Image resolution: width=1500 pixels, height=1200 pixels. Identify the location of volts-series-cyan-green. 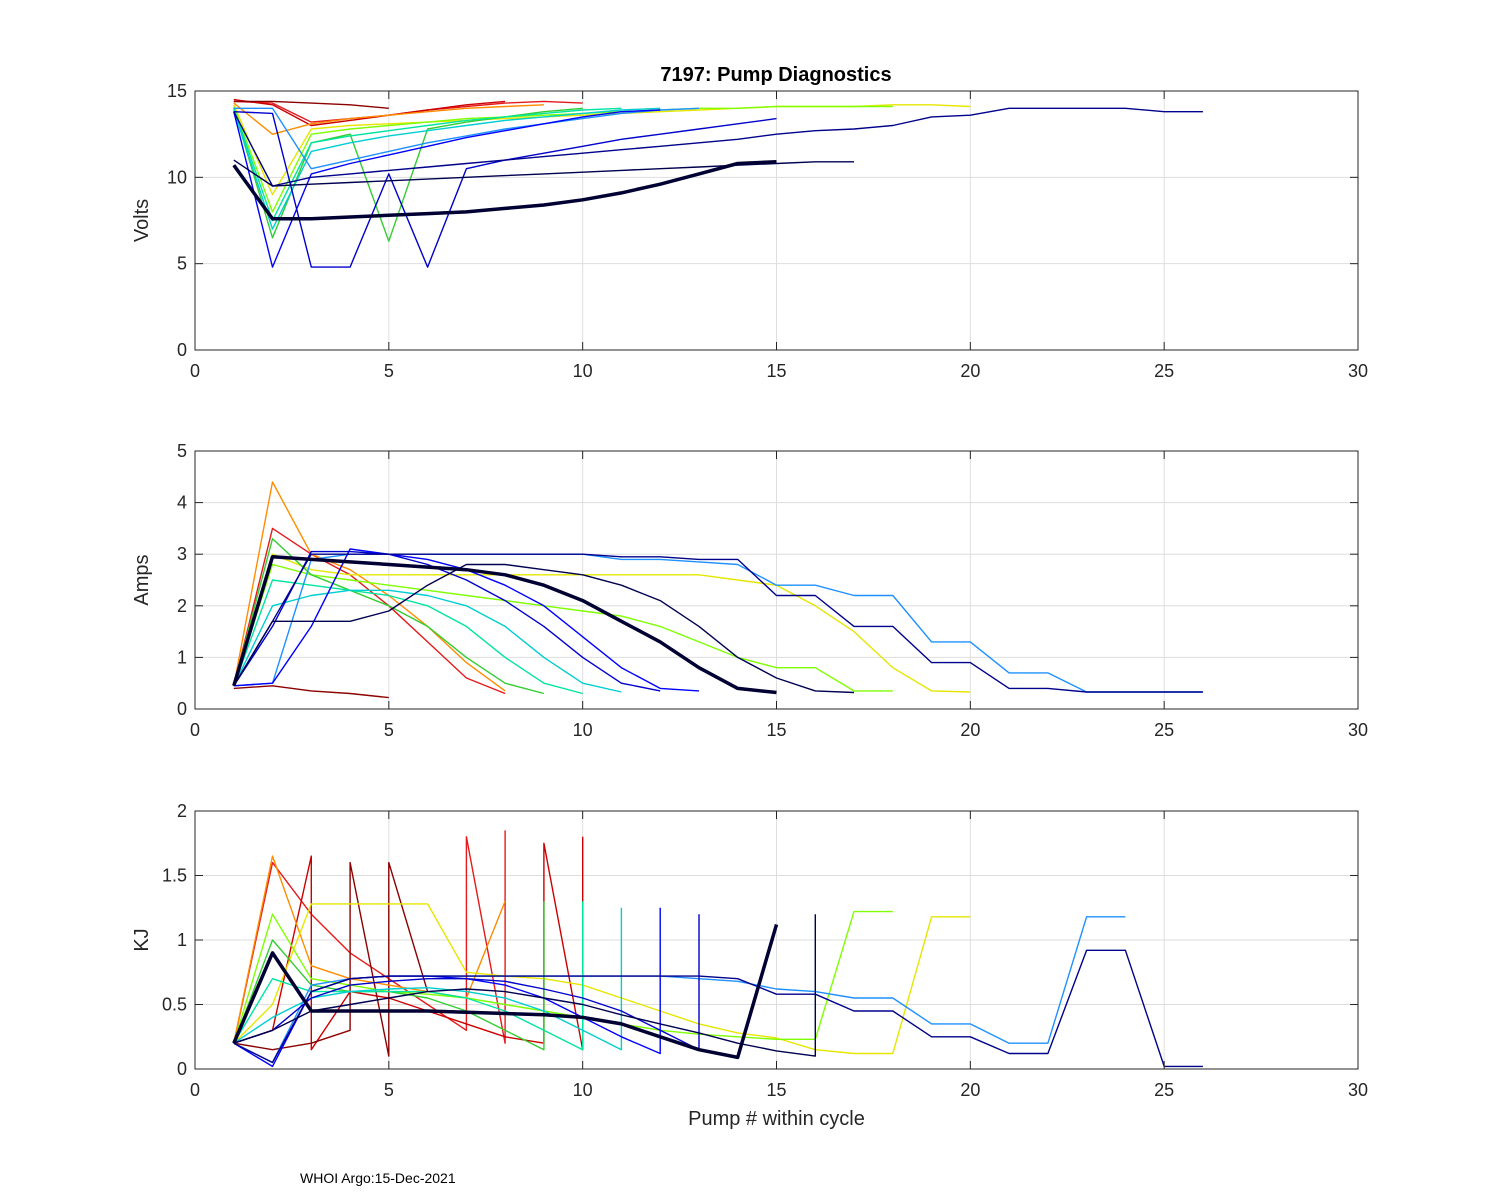
(427, 164).